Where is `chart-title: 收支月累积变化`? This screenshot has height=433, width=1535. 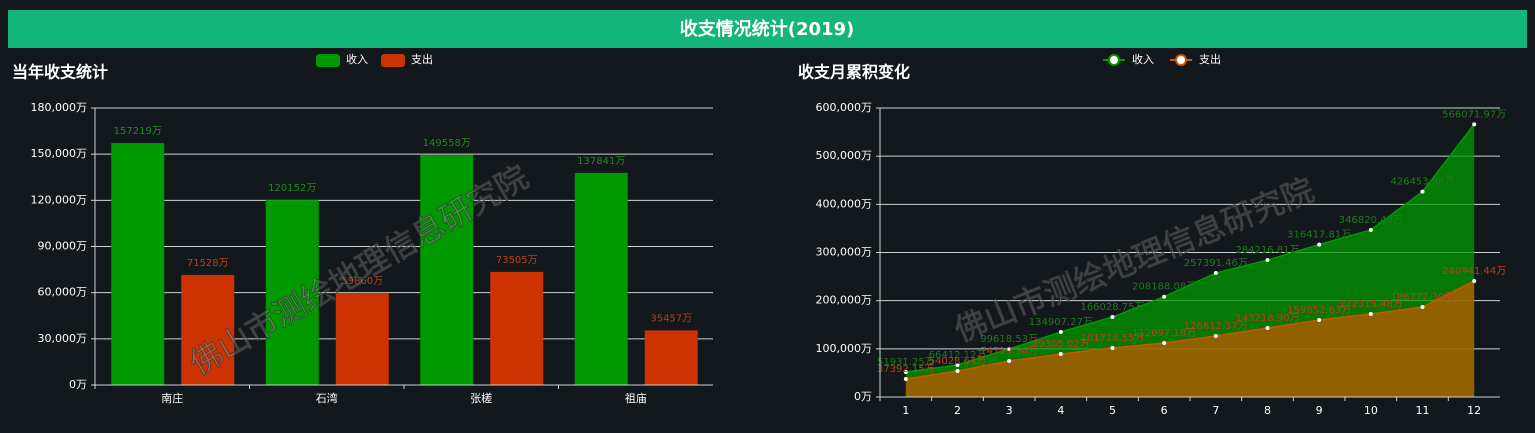 chart-title: 收支月累积变化 is located at coordinates (854, 72).